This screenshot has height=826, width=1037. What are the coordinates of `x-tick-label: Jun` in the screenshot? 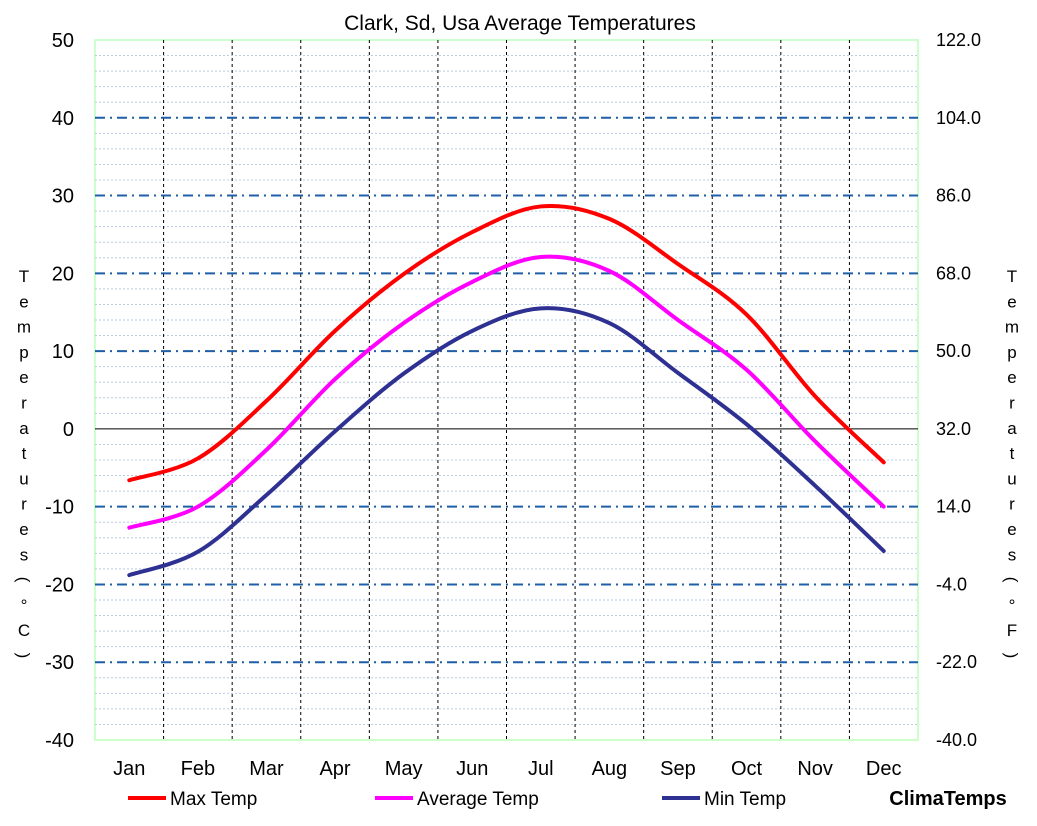 It's located at (472, 769).